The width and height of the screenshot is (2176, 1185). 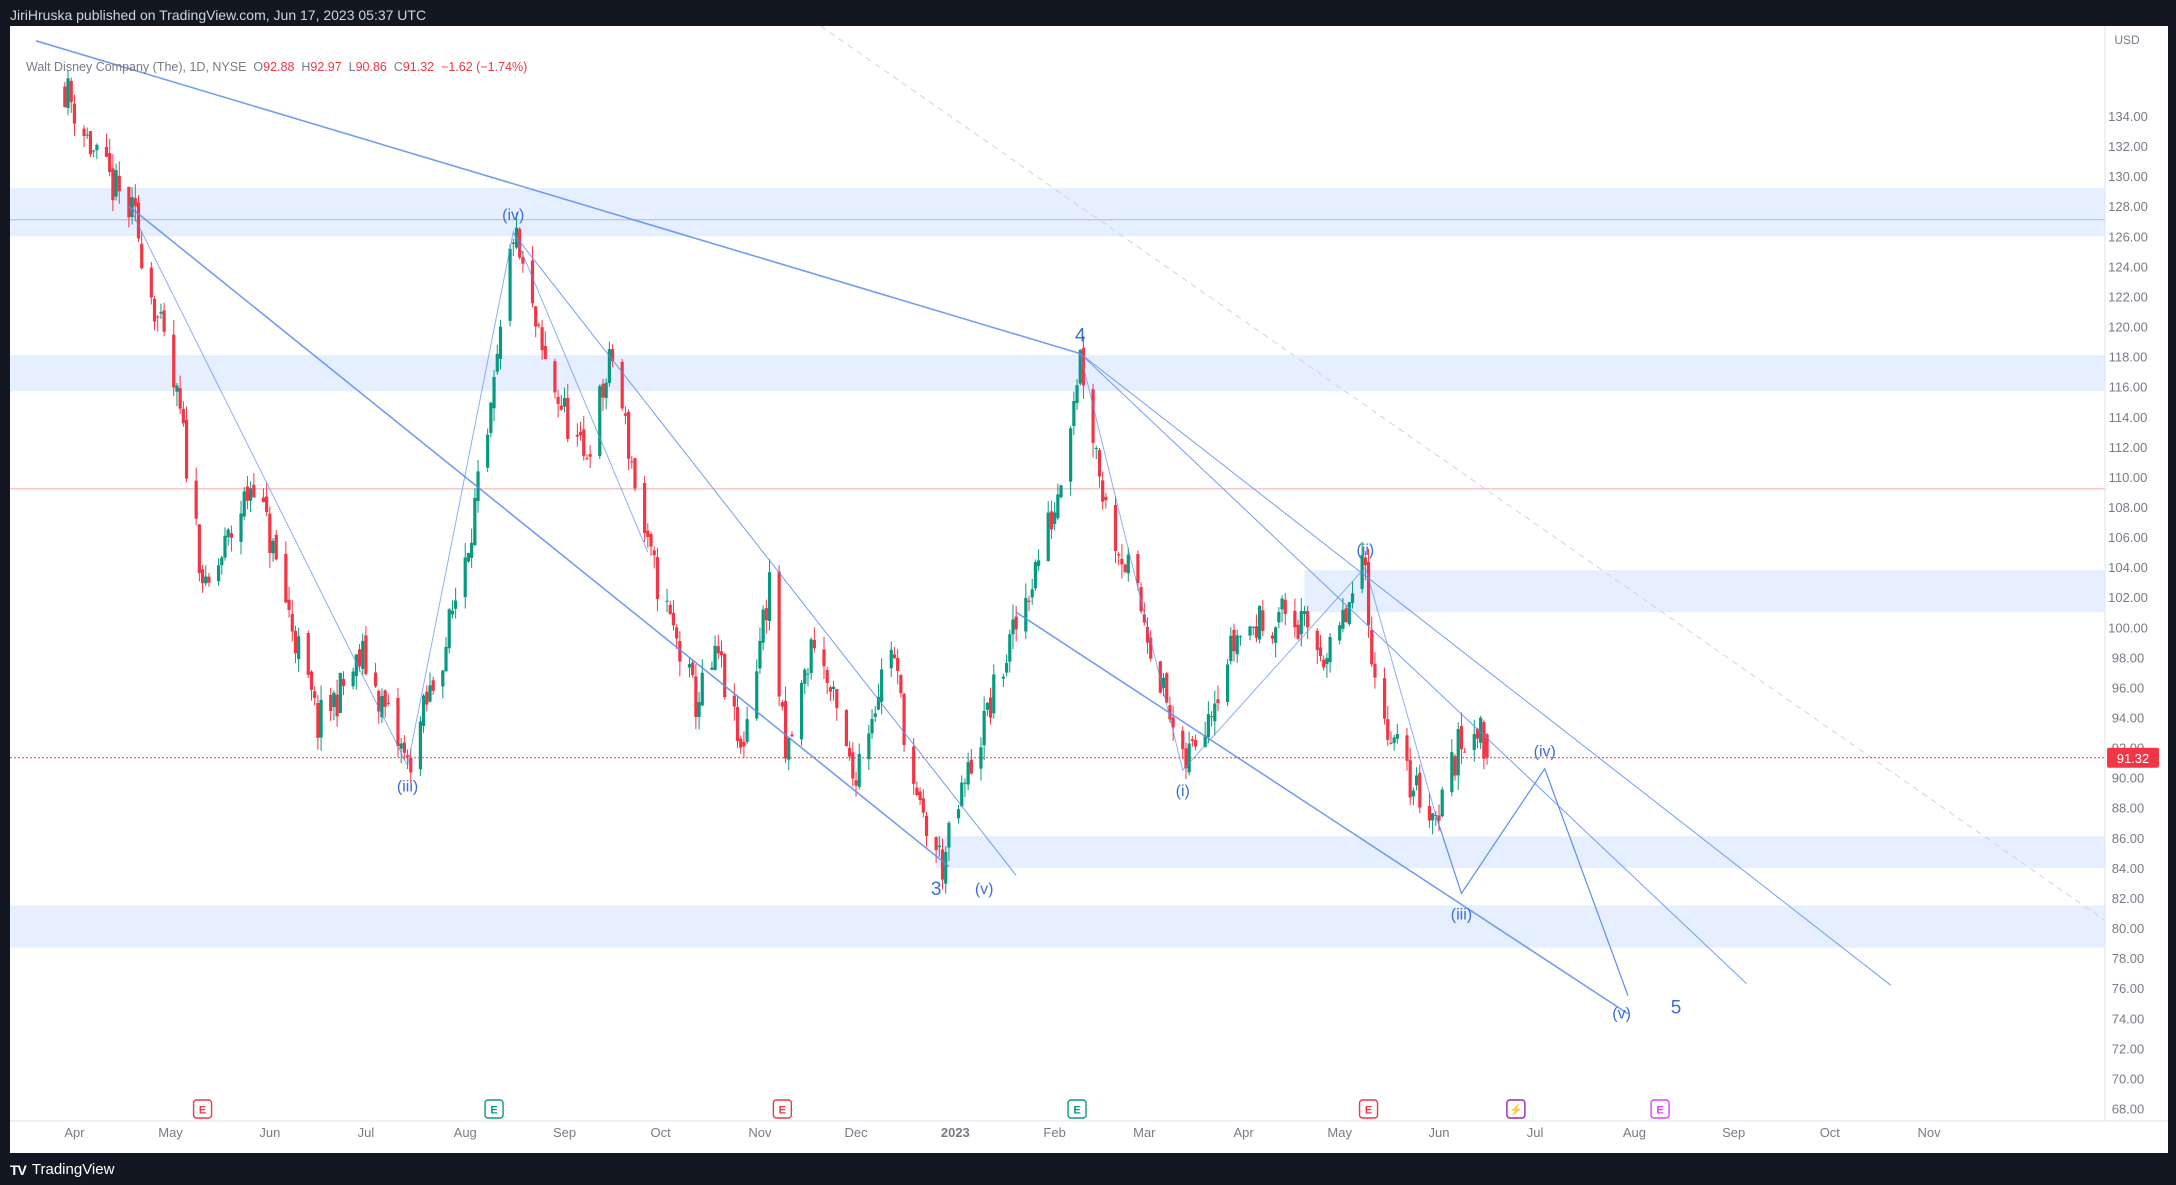 What do you see at coordinates (1676, 1008) in the screenshot?
I see `wave-label: 5` at bounding box center [1676, 1008].